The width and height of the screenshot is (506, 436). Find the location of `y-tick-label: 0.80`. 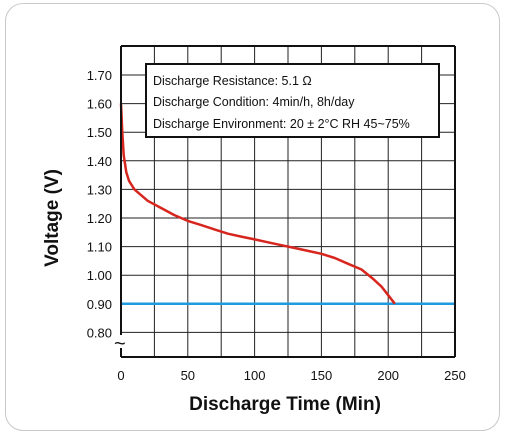

y-tick-label: 0.80 is located at coordinates (99, 332).